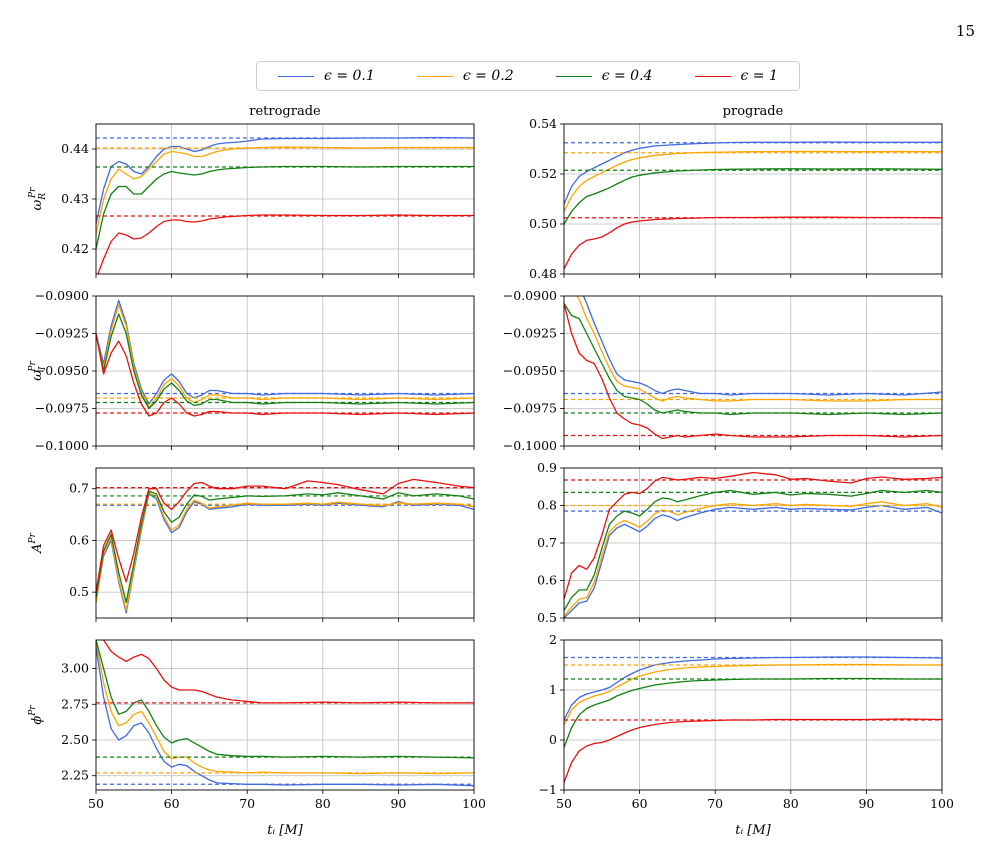 The height and width of the screenshot is (847, 993). I want to click on y-tick-label: 0.54, so click(543, 123).